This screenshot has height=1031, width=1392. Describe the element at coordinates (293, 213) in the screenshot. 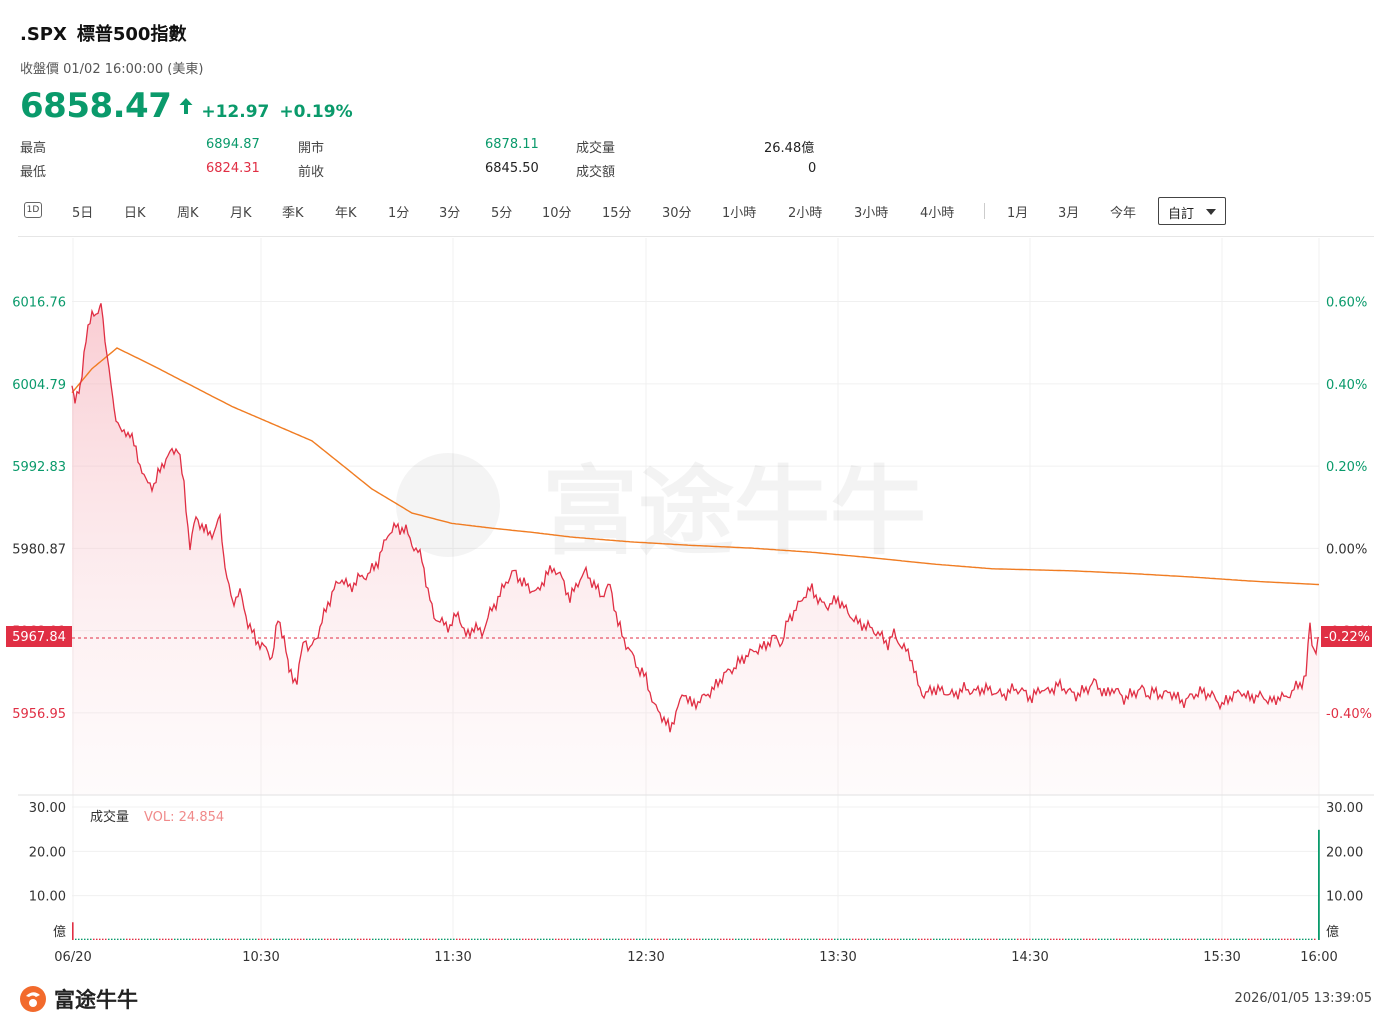

I see `period-item: 季K` at that location.